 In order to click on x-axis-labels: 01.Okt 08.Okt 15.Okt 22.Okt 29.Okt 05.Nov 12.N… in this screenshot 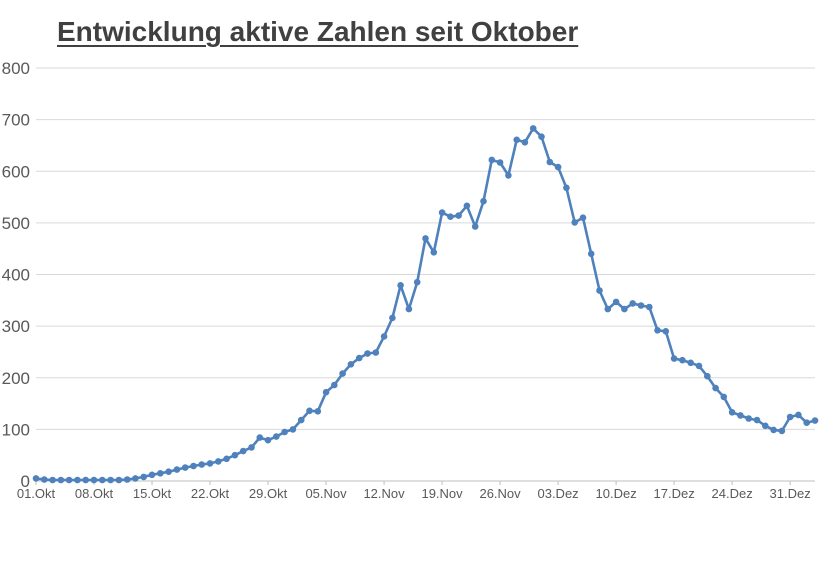, I will do `click(414, 493)`.